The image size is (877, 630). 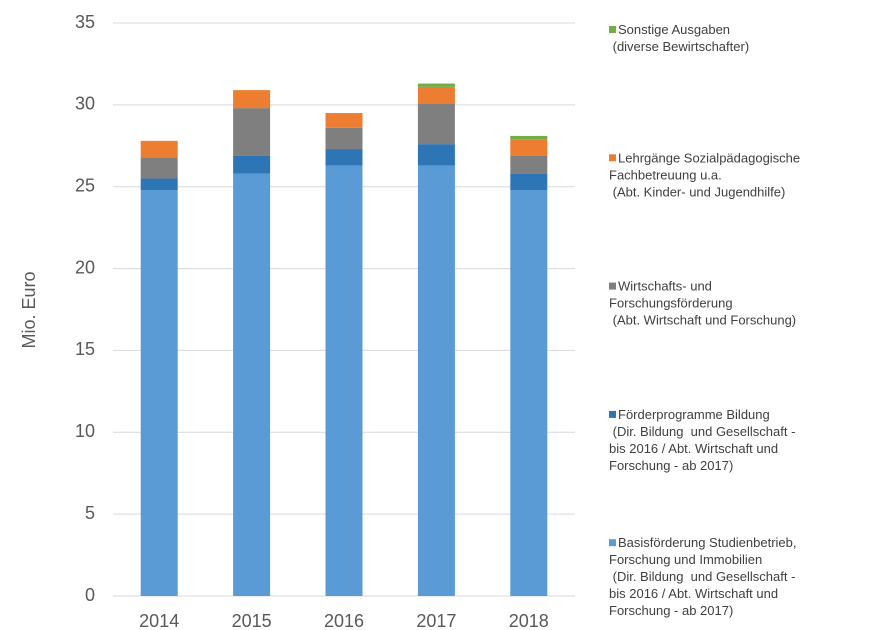 I want to click on x-tick-label: 2017, so click(x=436, y=620).